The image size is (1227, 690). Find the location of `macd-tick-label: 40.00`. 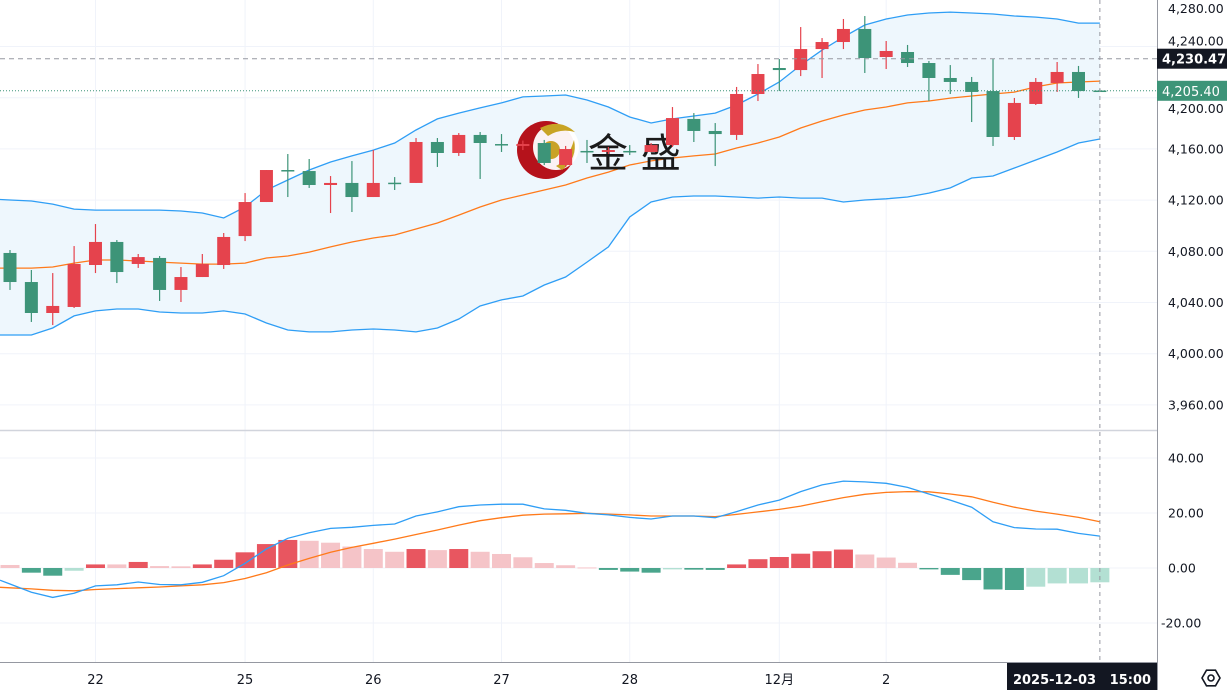

macd-tick-label: 40.00 is located at coordinates (1186, 458).